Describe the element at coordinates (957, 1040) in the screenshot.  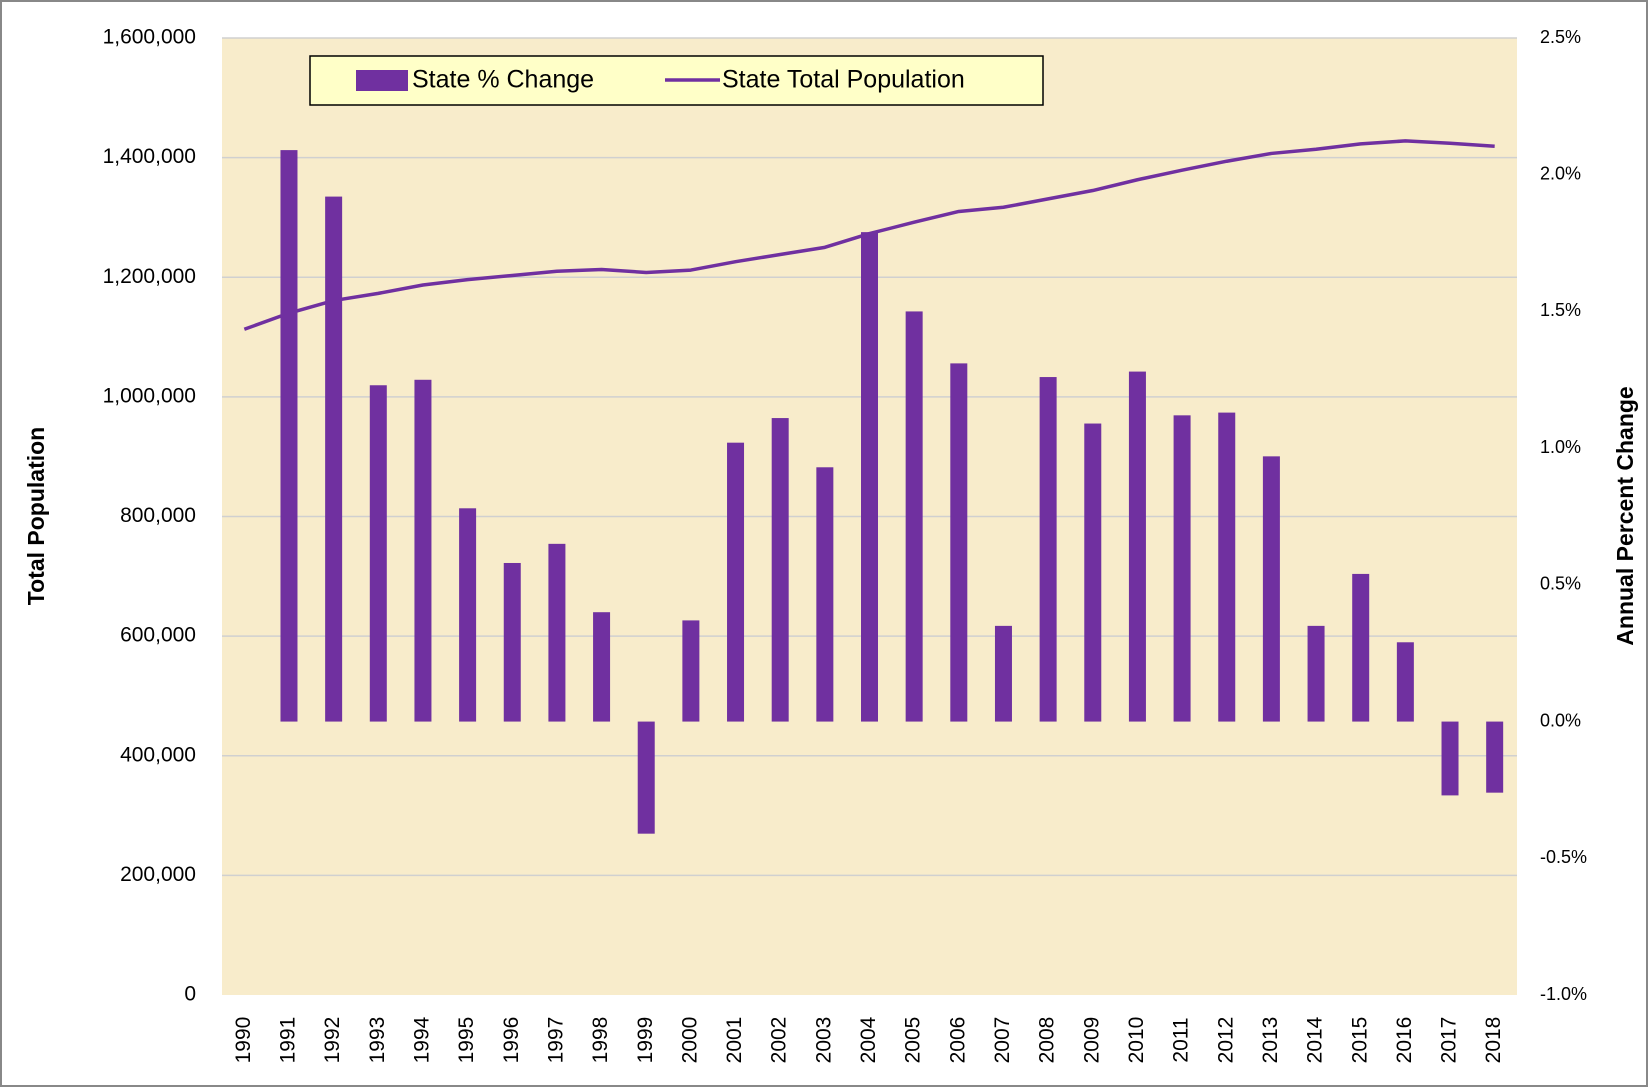
I see `x-tick-label: 2006` at that location.